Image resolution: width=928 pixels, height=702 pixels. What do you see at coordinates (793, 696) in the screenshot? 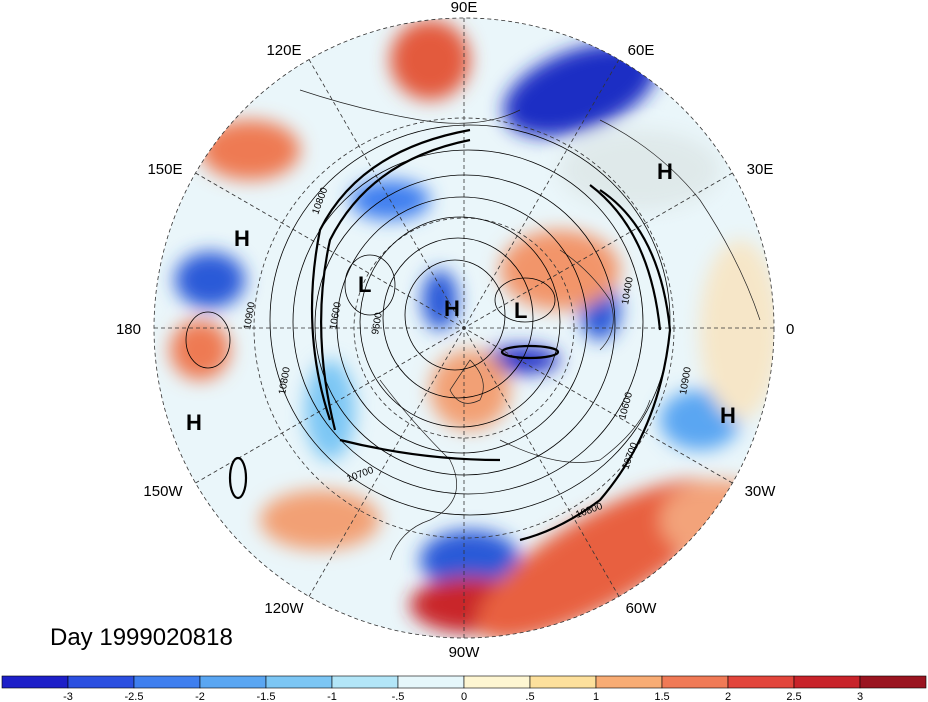
I see `colorbar-tick-label: 2.5` at bounding box center [793, 696].